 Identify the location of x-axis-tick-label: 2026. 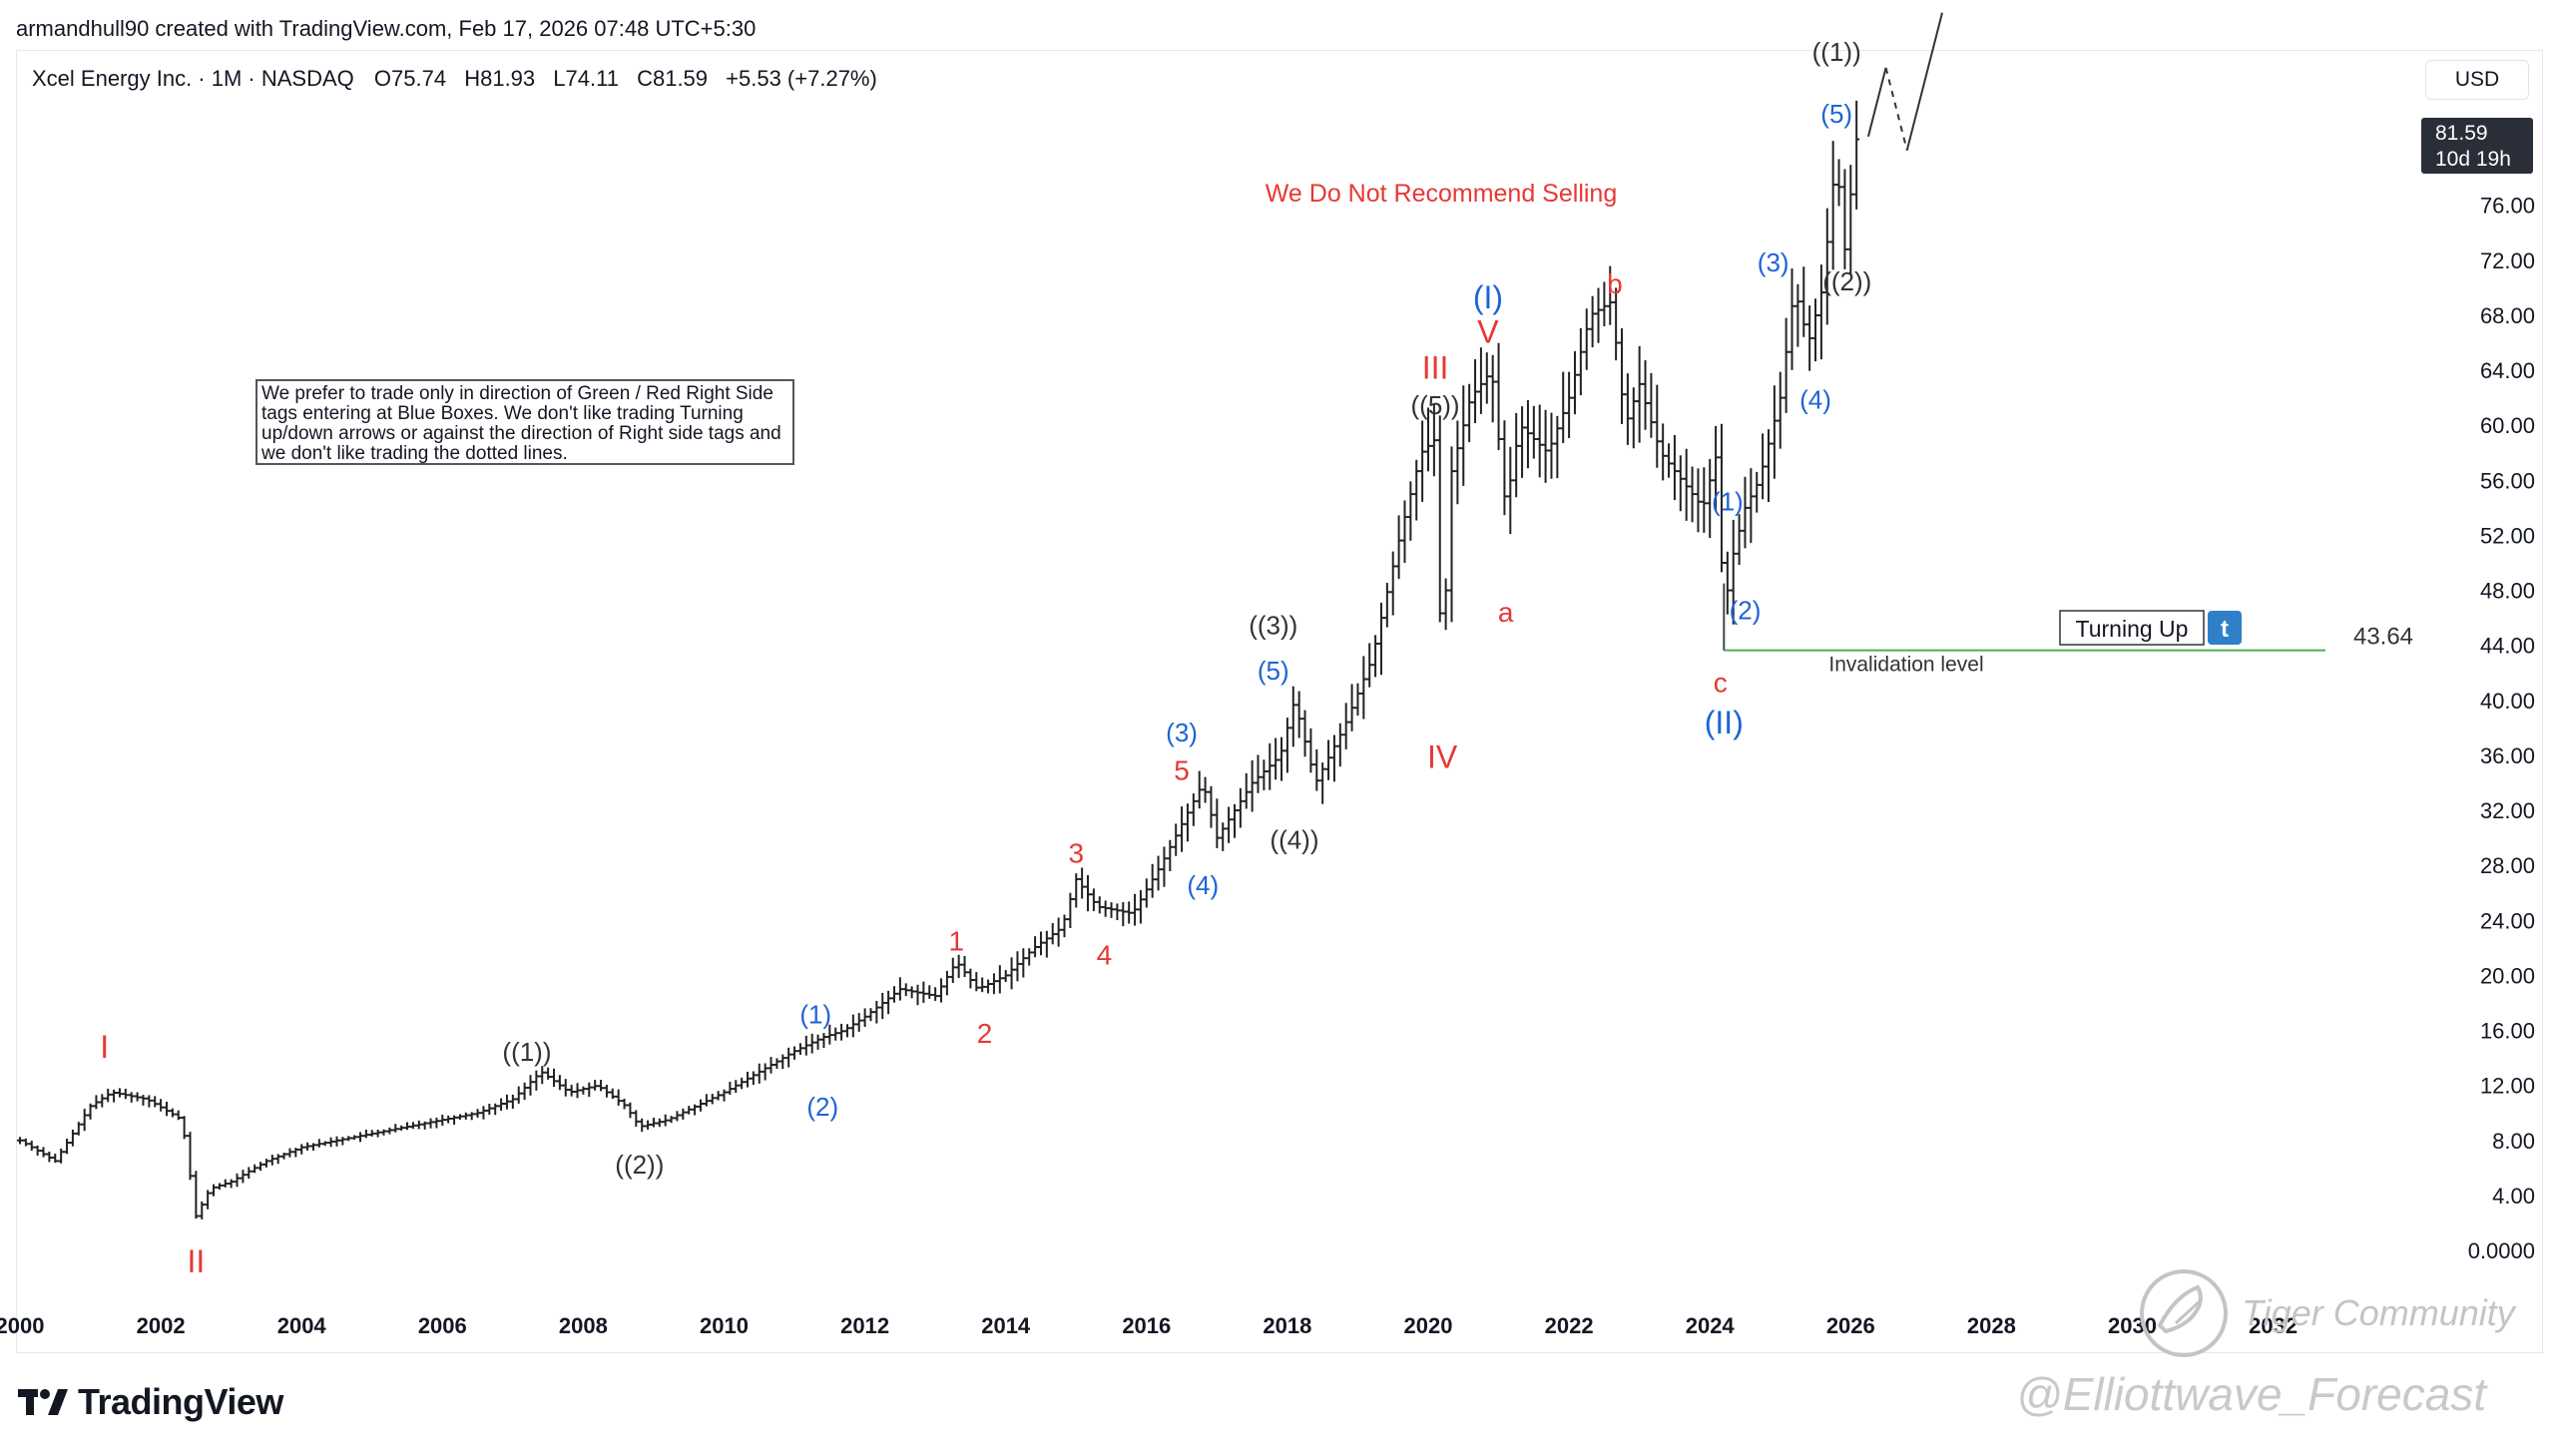
(1850, 1325).